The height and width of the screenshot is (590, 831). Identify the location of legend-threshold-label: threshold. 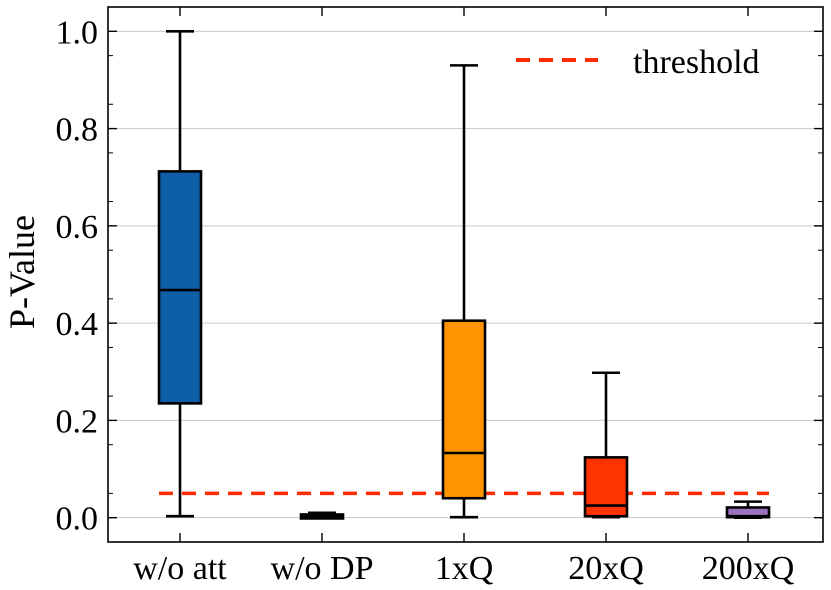
(696, 62).